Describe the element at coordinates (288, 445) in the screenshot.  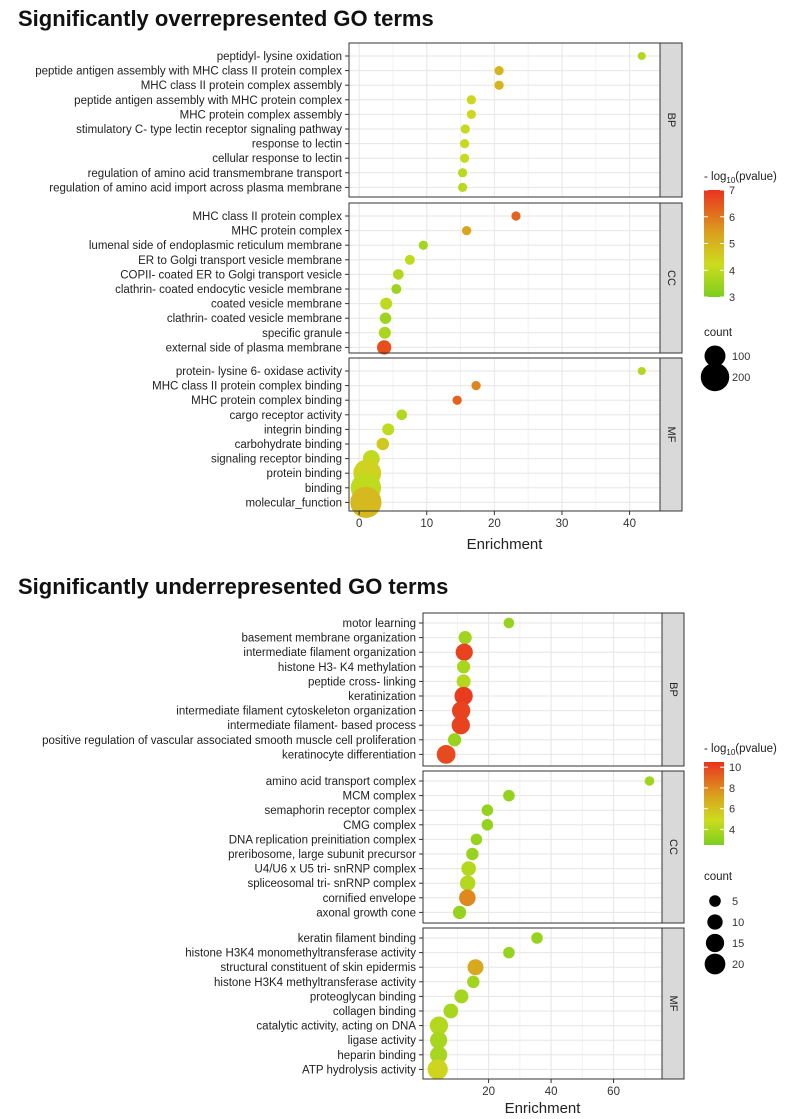
I see `y-tick-label: carbohydrate binding` at that location.